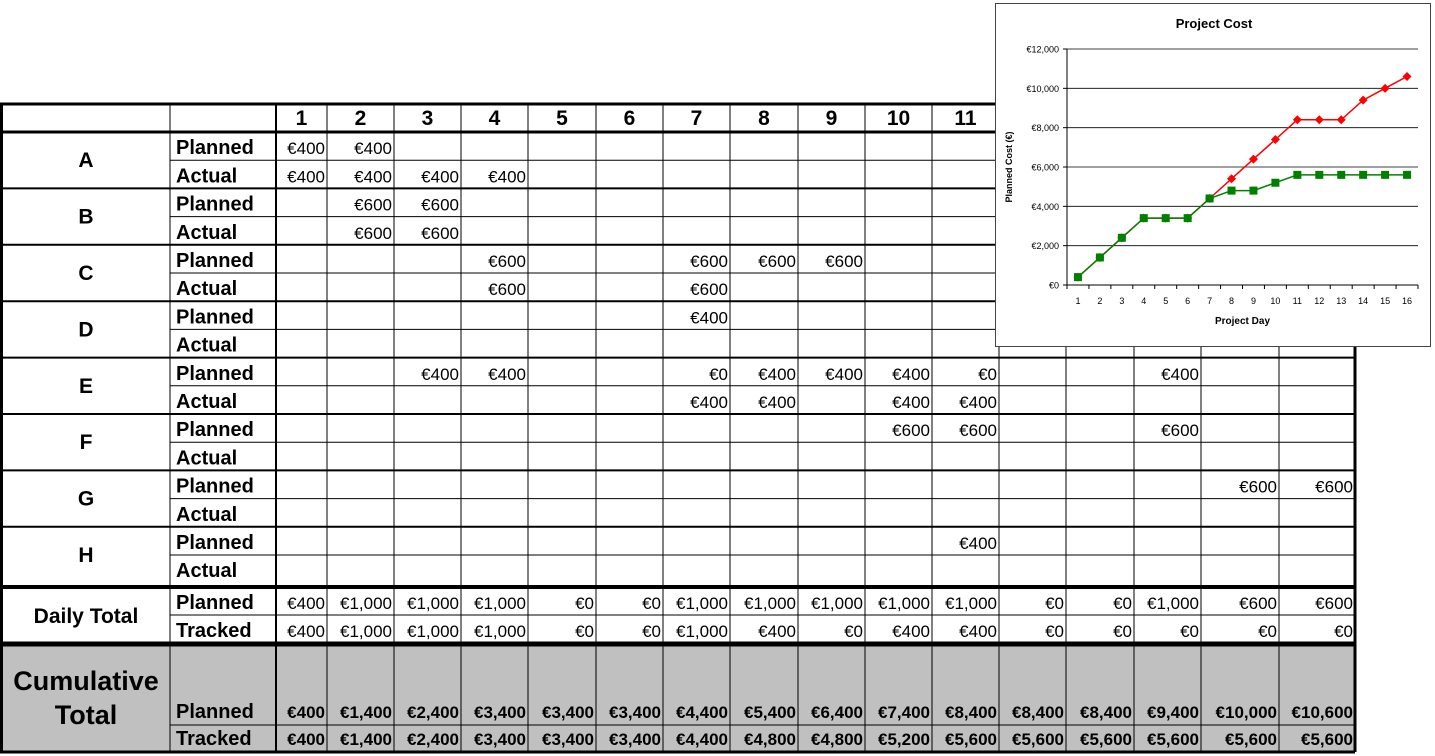 The width and height of the screenshot is (1435, 756). I want to click on day-header-5: 5, so click(562, 118).